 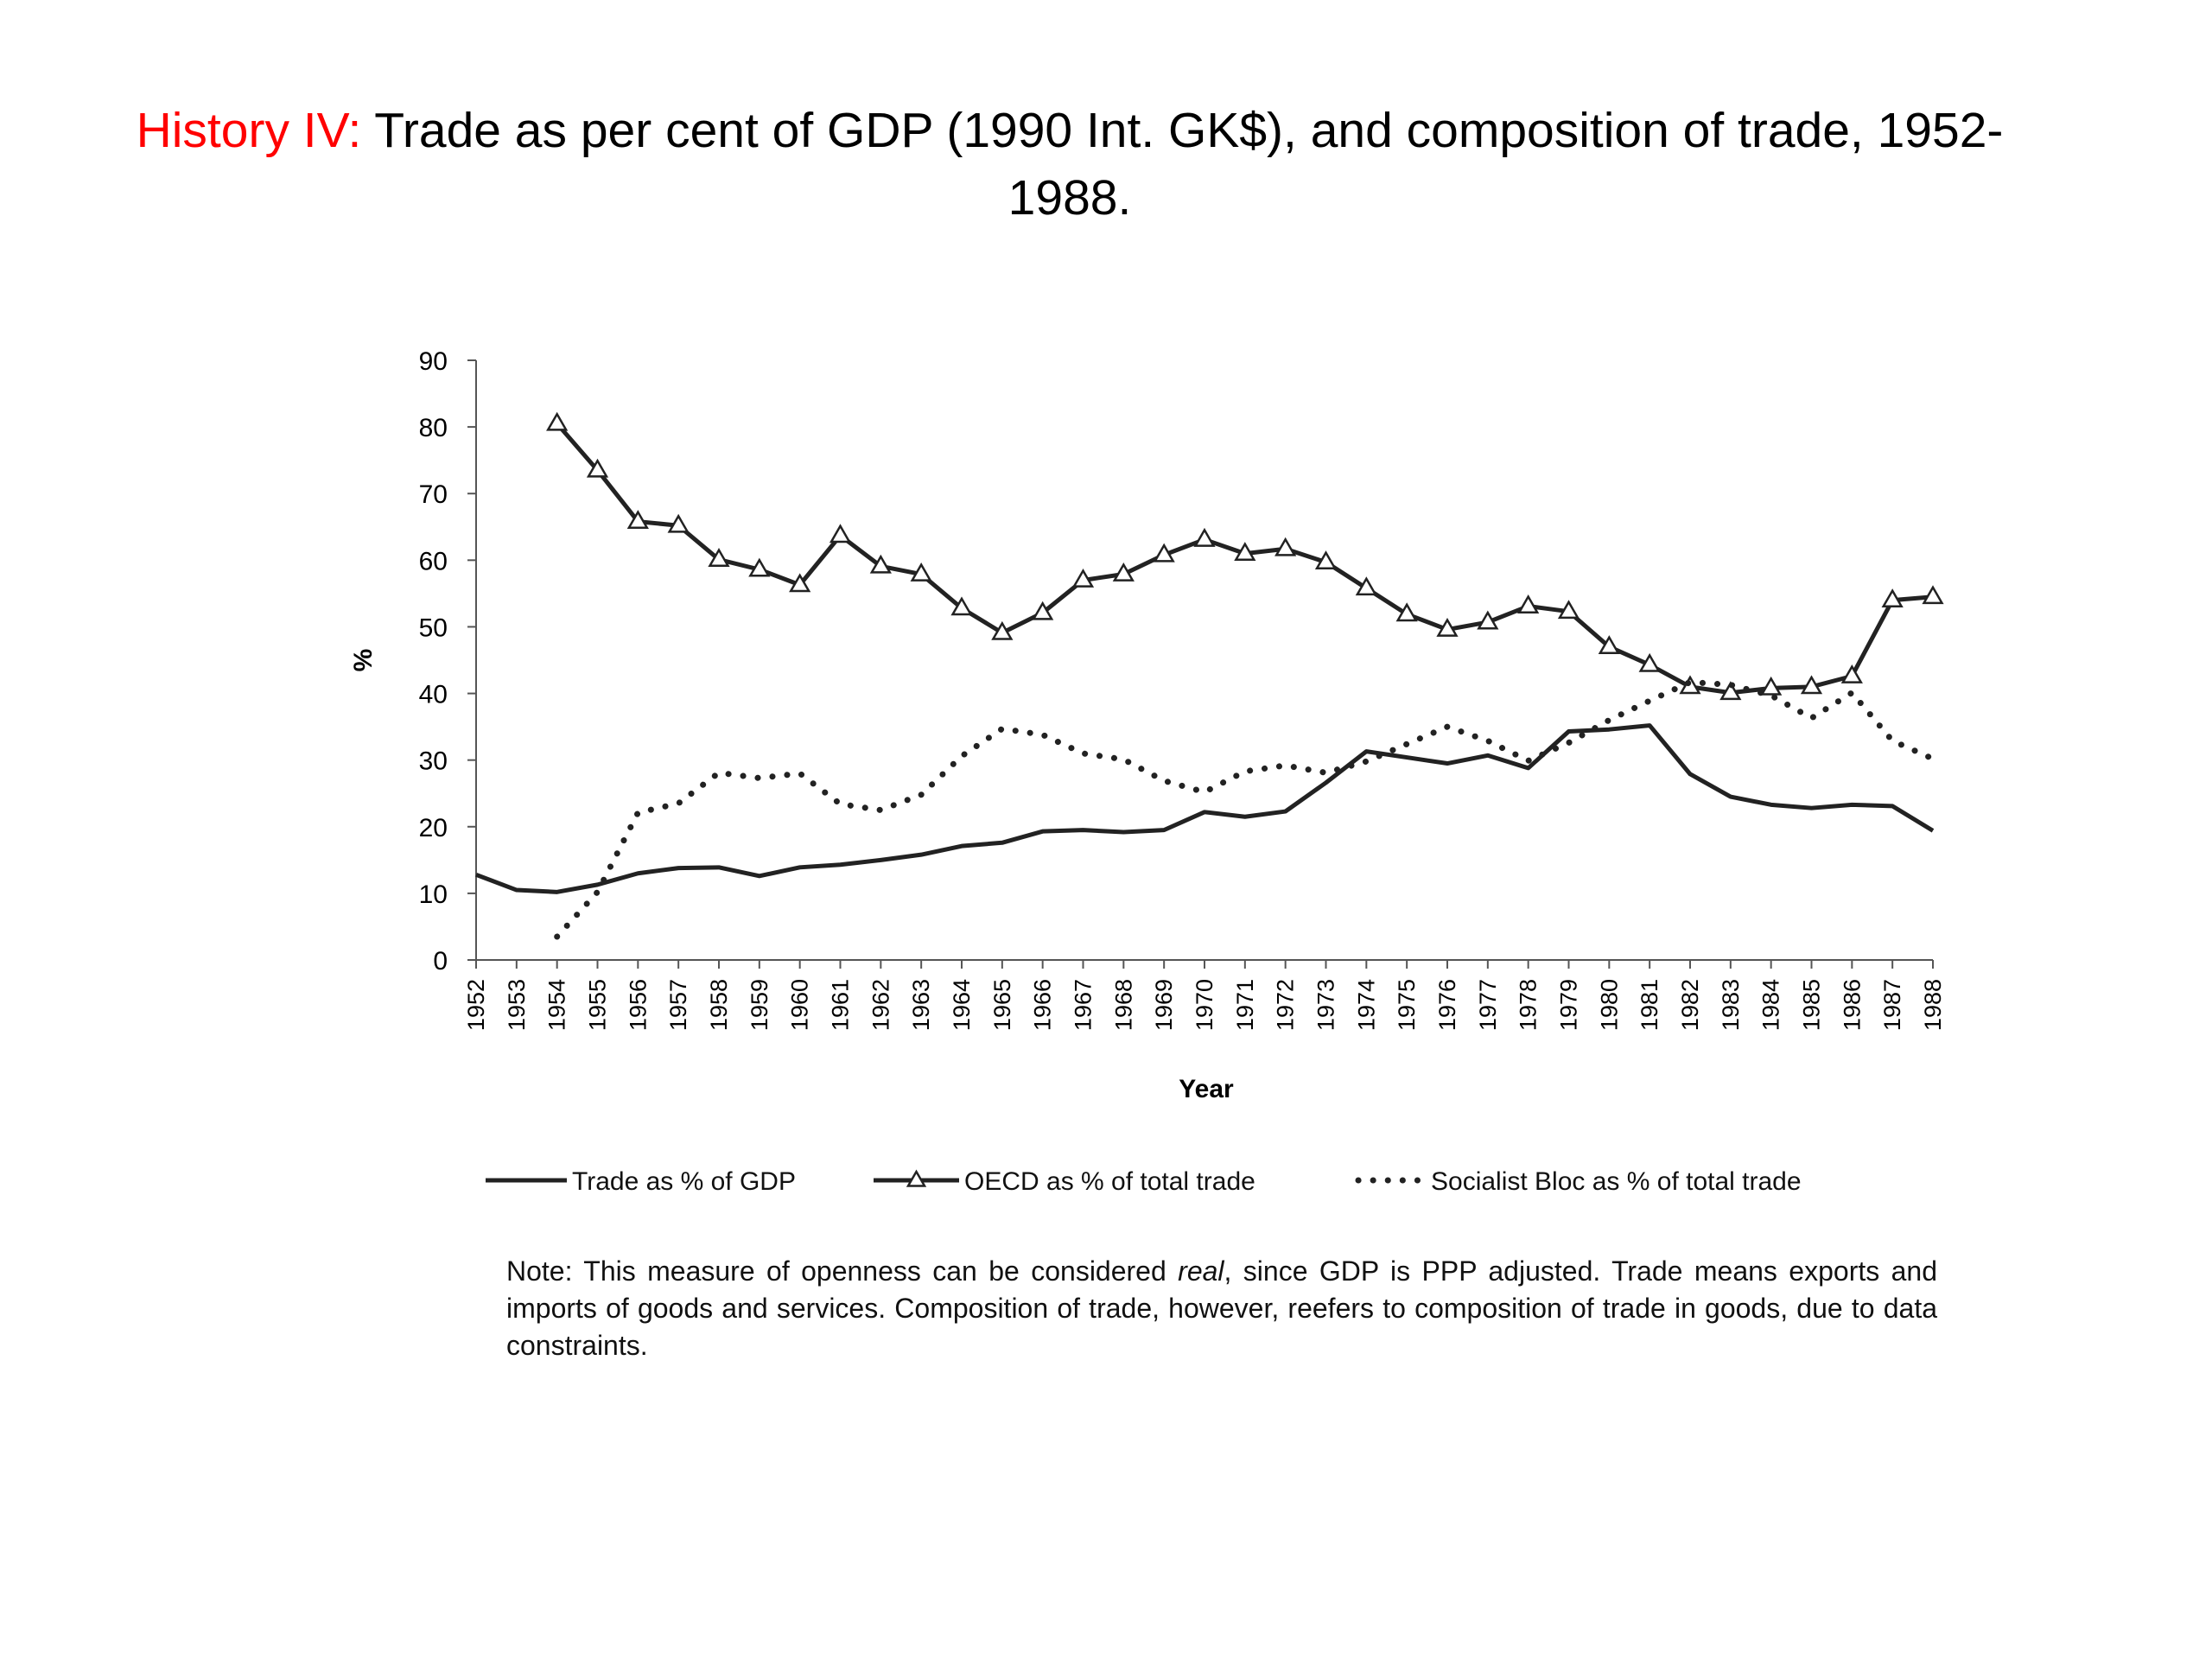 What do you see at coordinates (433, 695) in the screenshot?
I see `y-tick-label: 40` at bounding box center [433, 695].